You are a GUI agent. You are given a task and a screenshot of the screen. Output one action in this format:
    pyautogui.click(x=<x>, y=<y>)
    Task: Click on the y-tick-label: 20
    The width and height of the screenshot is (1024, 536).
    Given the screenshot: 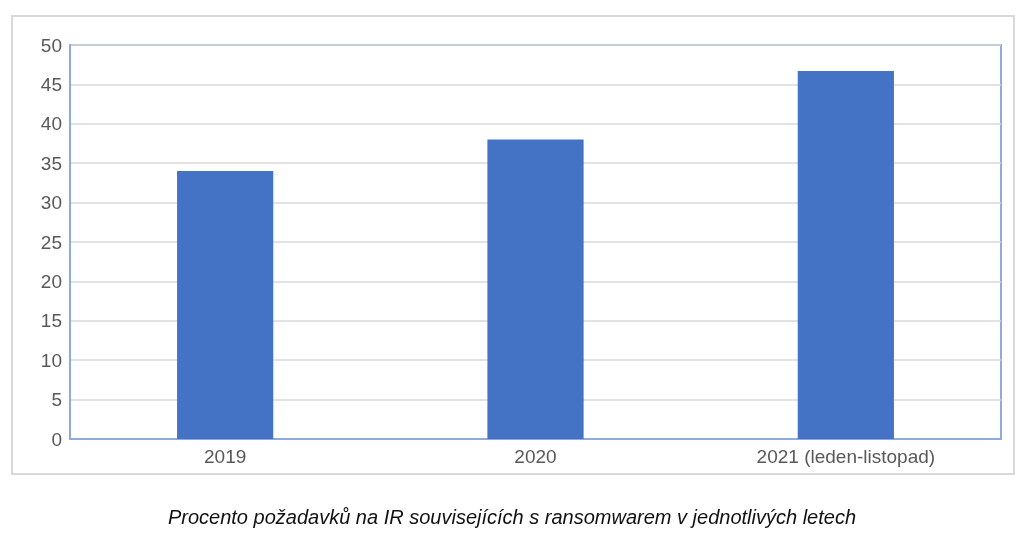 What is the action you would take?
    pyautogui.click(x=51, y=281)
    